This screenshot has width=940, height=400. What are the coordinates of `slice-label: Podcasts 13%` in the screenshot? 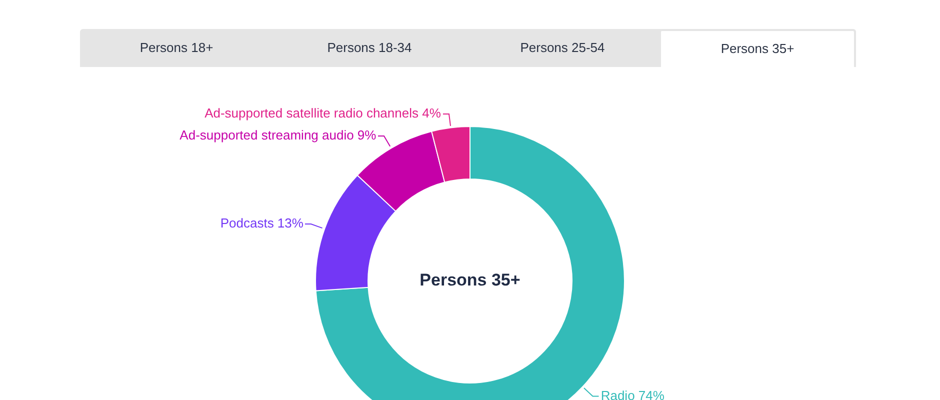 It's located at (262, 223).